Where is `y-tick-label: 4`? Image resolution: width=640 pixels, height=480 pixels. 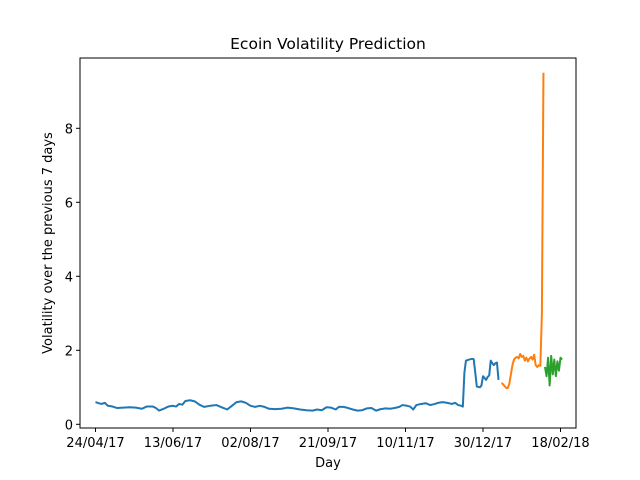 y-tick-label: 4 is located at coordinates (69, 277).